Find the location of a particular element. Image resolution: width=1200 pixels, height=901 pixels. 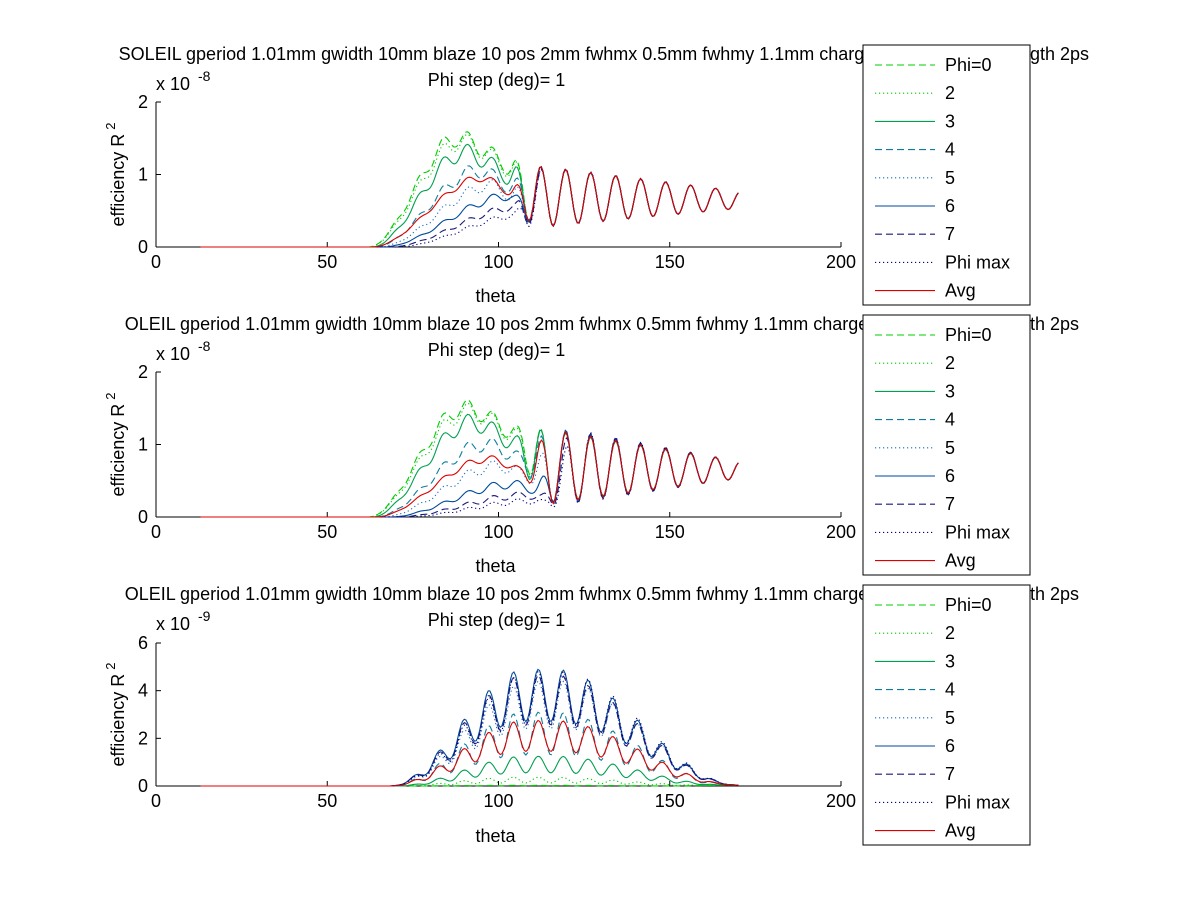

chart-title-tail: gth 2ps is located at coordinates (1059, 54).